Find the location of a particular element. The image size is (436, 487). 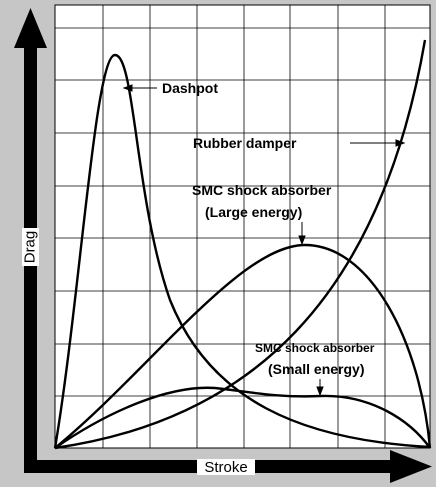

y-axis-label: Drag is located at coordinates (29, 247).